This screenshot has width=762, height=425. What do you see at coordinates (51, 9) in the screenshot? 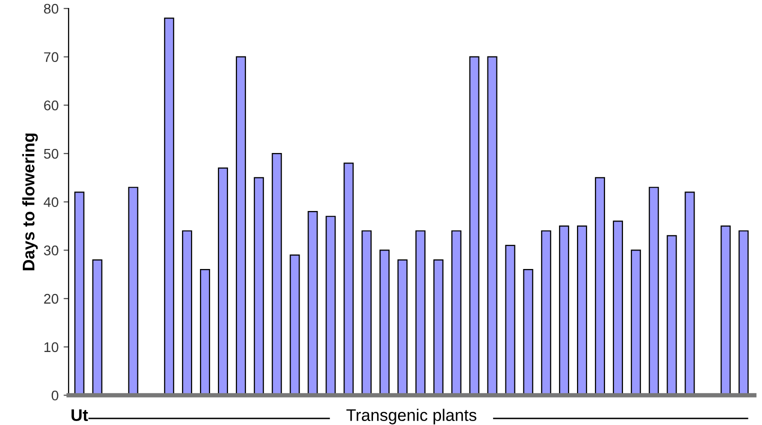
I see `y-tick-label: 80` at bounding box center [51, 9].